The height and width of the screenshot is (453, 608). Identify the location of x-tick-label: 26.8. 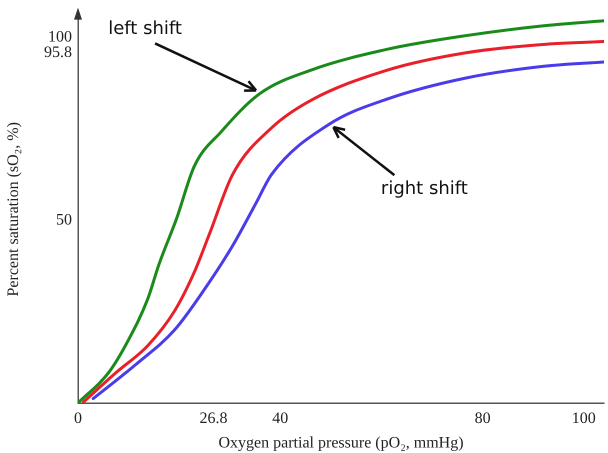
(214, 418).